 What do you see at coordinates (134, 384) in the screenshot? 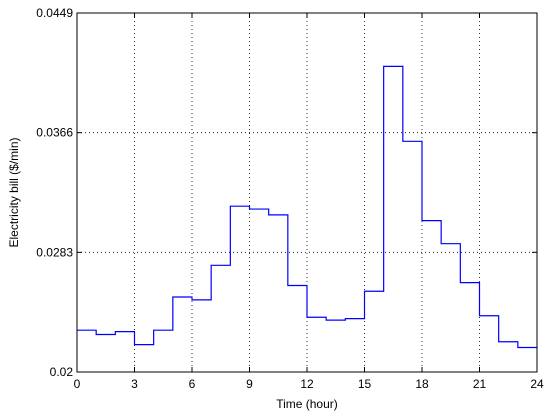
I see `x-tick-label: 3` at bounding box center [134, 384].